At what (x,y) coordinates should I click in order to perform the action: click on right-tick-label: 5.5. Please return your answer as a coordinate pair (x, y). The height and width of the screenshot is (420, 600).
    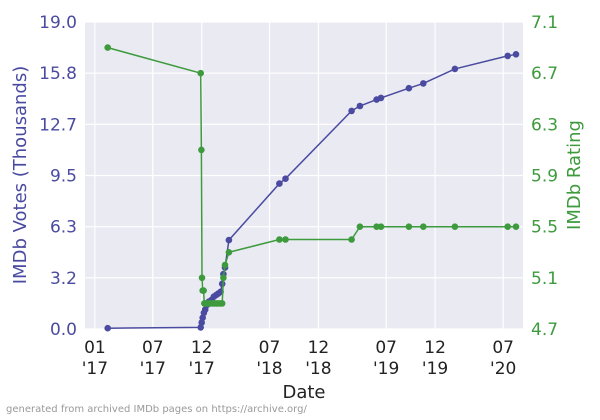
    Looking at the image, I should click on (544, 228).